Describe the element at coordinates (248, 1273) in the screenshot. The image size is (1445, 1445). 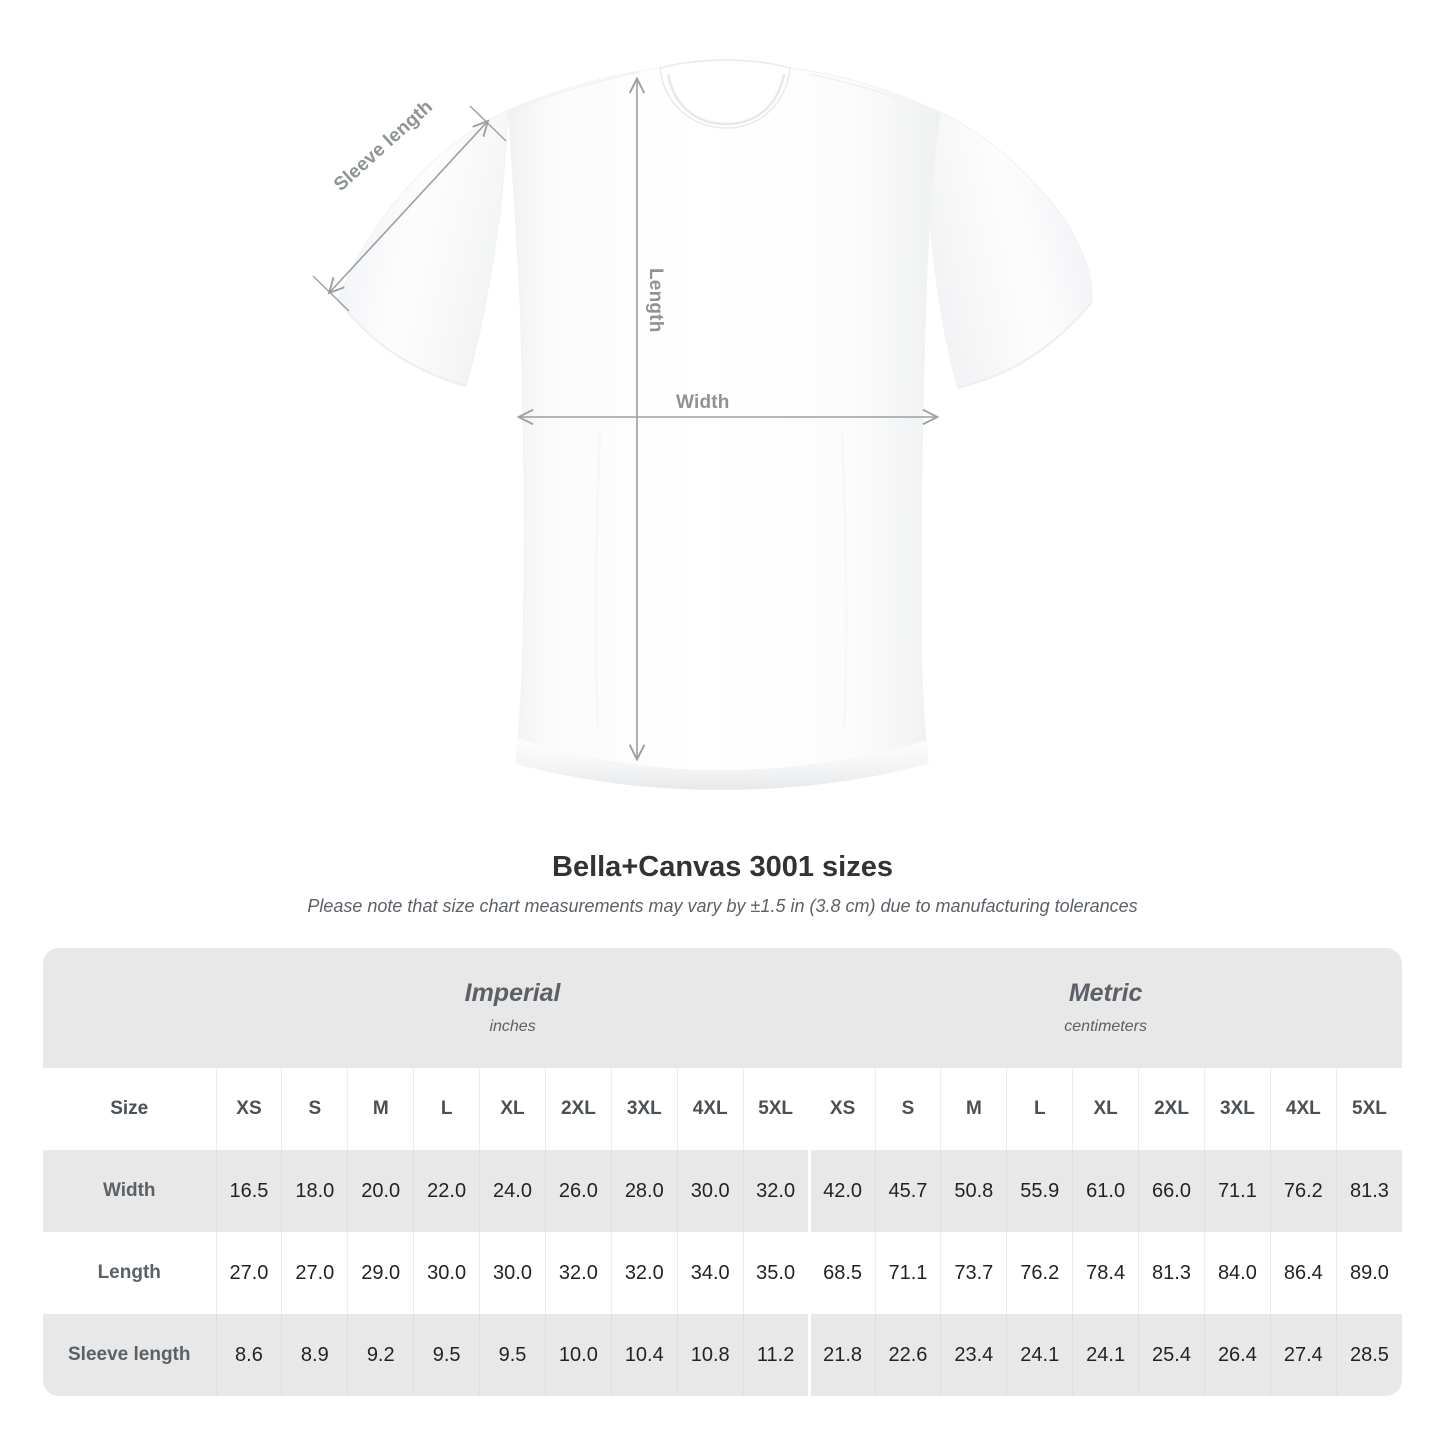
I see `cell-length-xs-imperial: 27.0` at that location.